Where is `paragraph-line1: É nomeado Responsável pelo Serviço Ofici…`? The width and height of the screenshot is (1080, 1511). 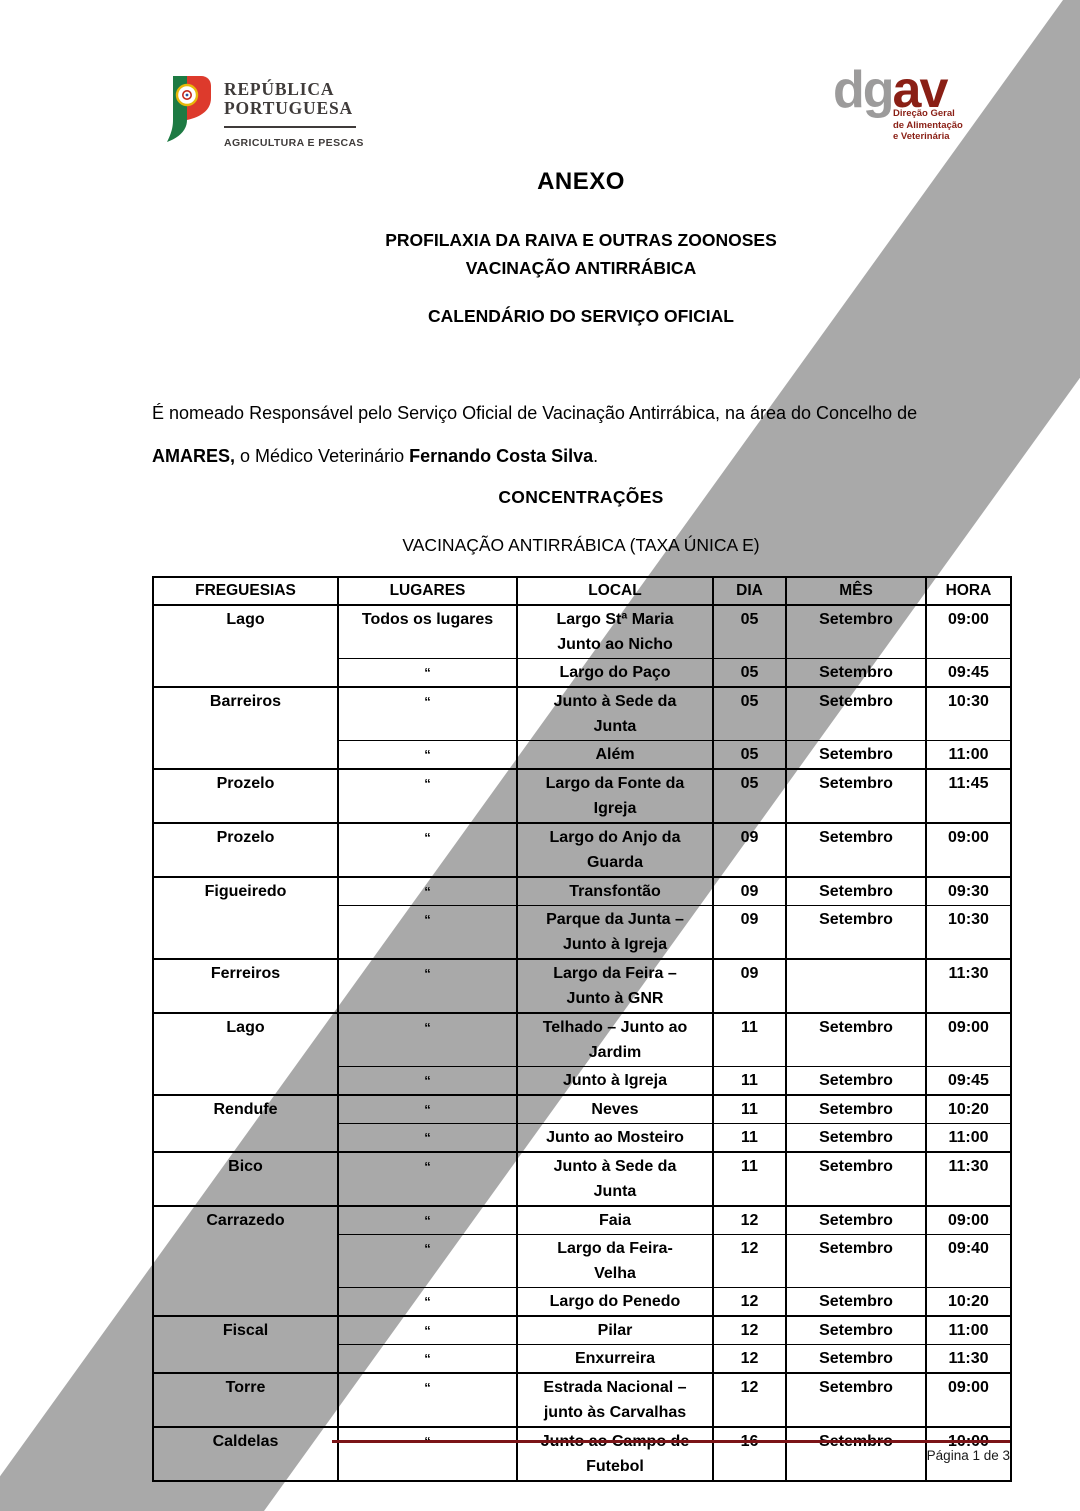 paragraph-line1: É nomeado Responsável pelo Serviço Ofici… is located at coordinates (535, 413).